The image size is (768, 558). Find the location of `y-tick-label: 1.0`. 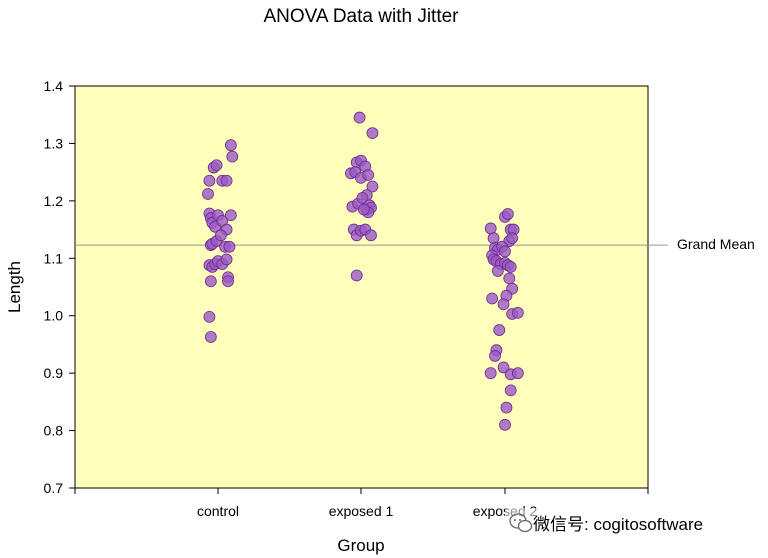

y-tick-label: 1.0 is located at coordinates (54, 316).